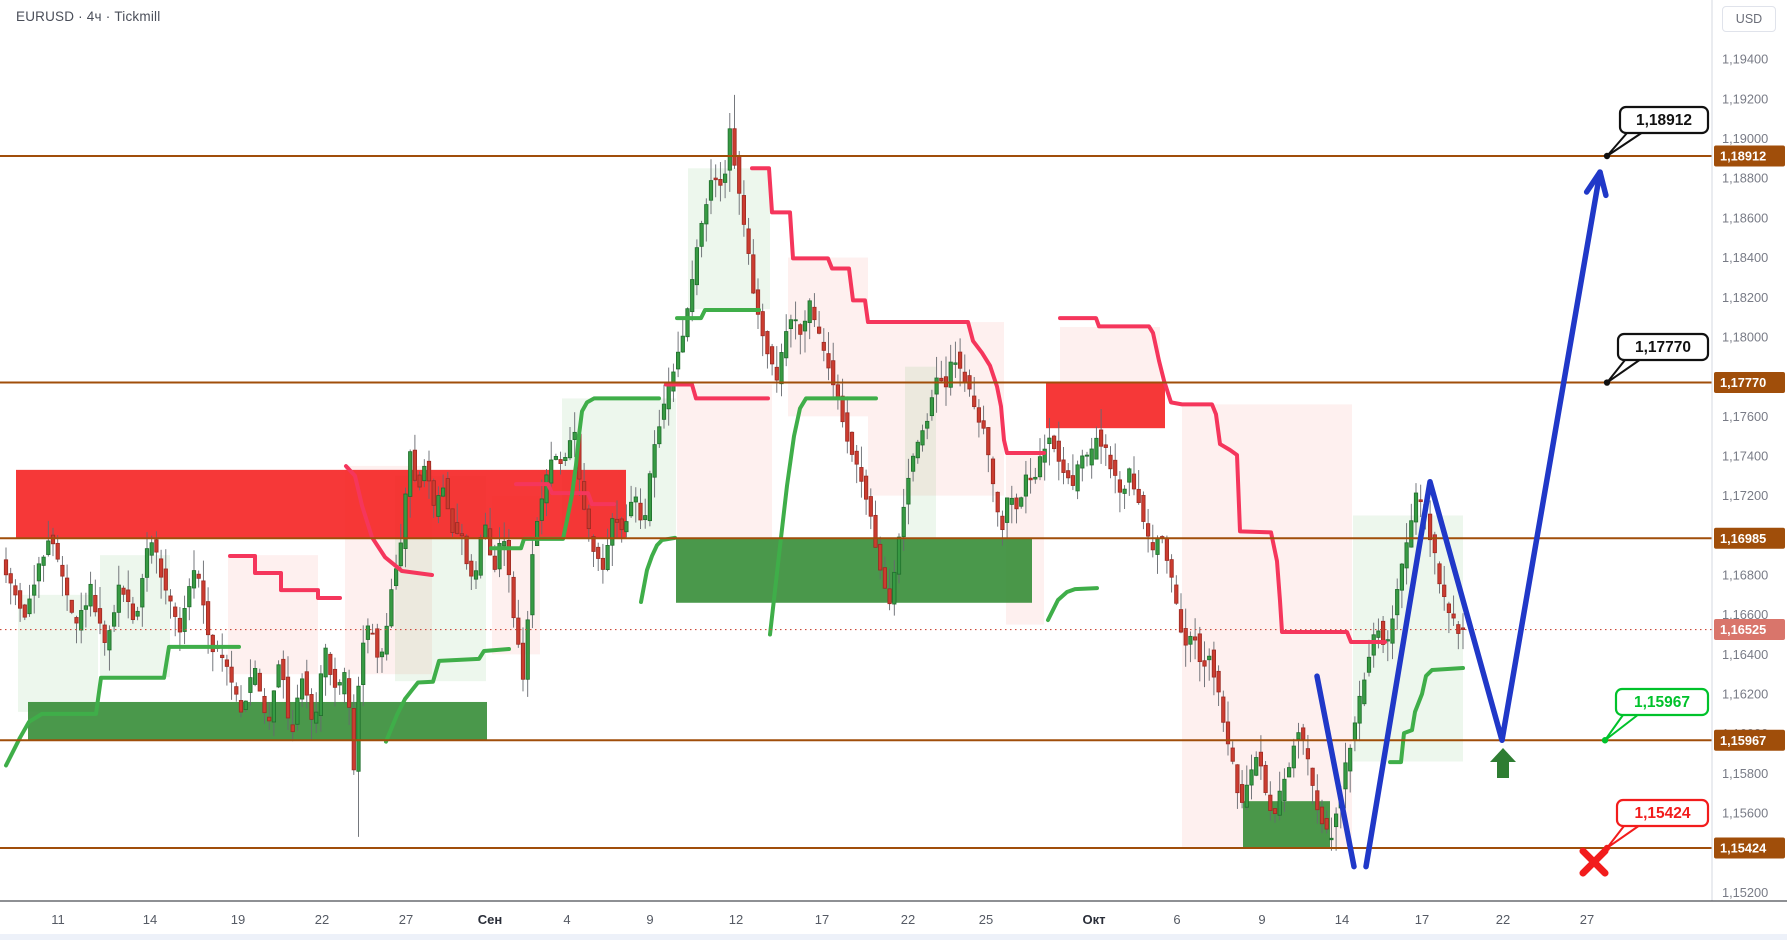  I want to click on entry-arrow-marker, so click(1503, 762).